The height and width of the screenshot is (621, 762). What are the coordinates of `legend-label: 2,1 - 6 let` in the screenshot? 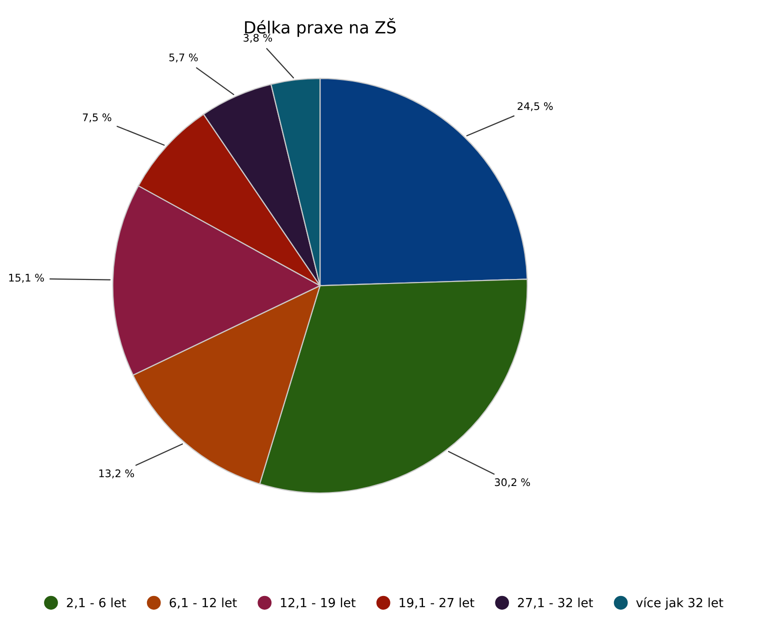 It's located at (96, 603).